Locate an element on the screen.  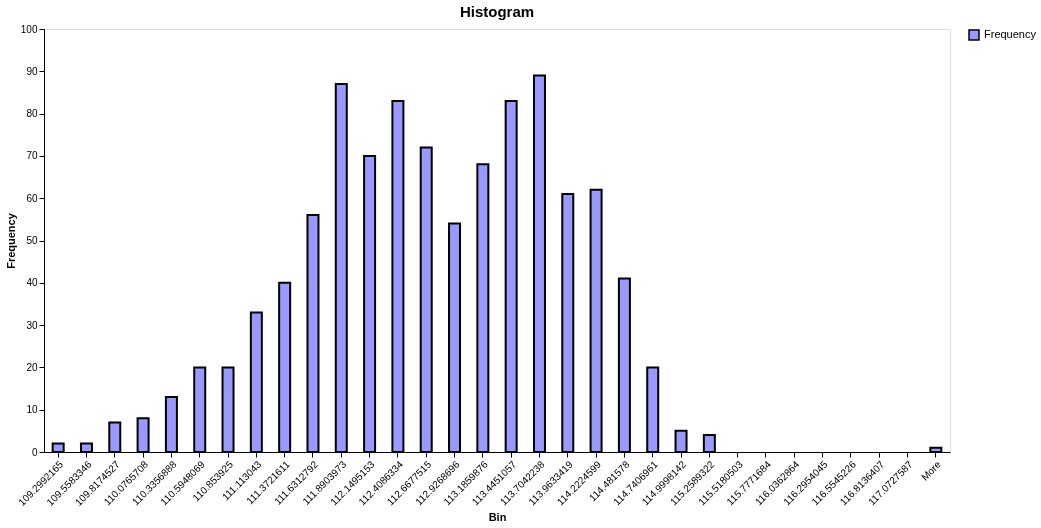
chart-title: Histogram is located at coordinates (497, 11).